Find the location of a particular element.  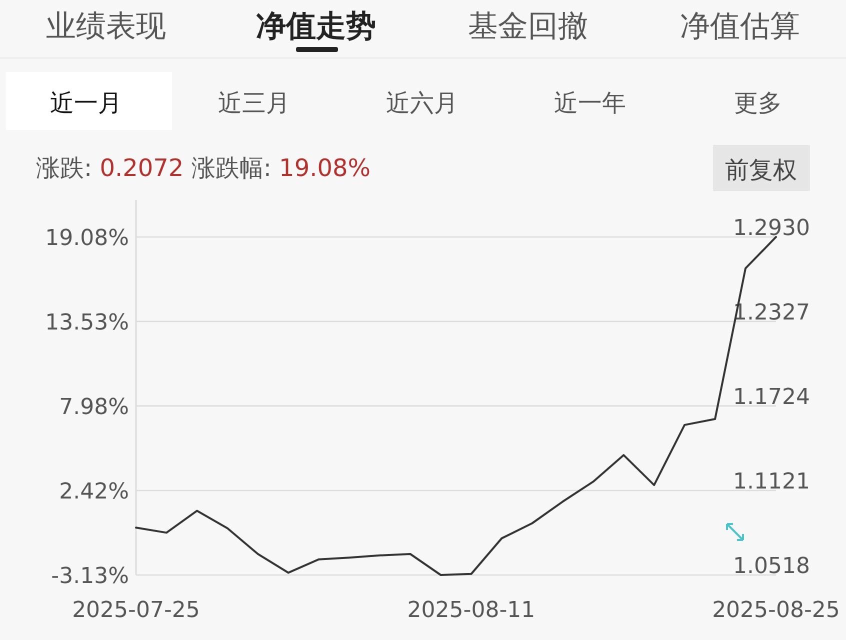

y2-tick-label: 1.1724 is located at coordinates (771, 397).